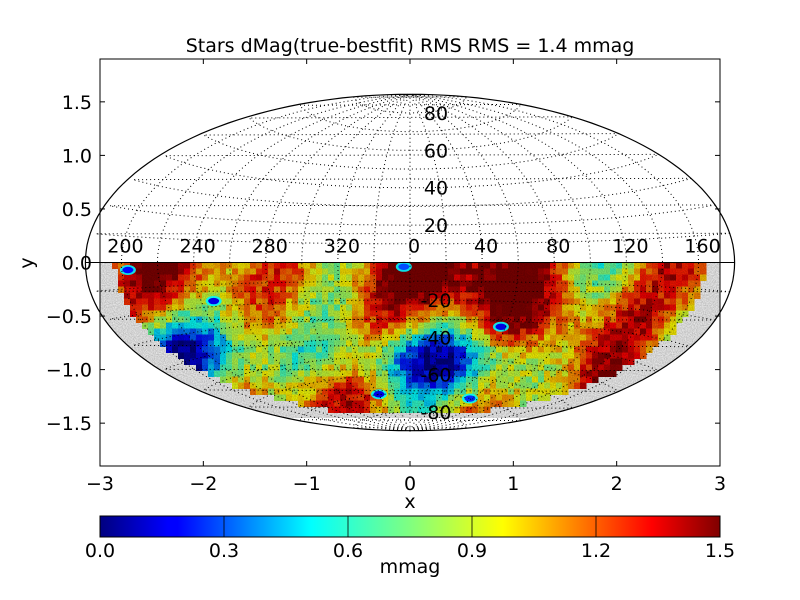 Image resolution: width=800 pixels, height=600 pixels. Describe the element at coordinates (410, 526) in the screenshot. I see `colorbar` at that location.